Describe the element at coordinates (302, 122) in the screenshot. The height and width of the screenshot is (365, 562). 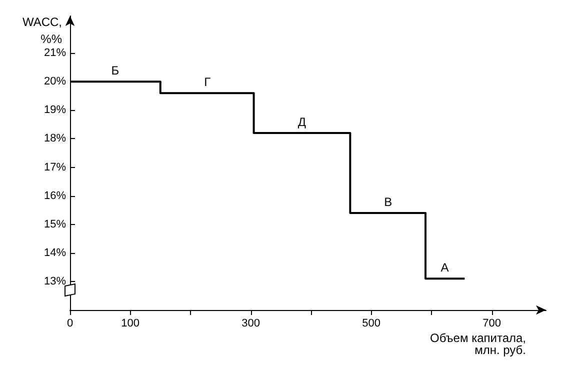
I see `annotation: Д` at that location.